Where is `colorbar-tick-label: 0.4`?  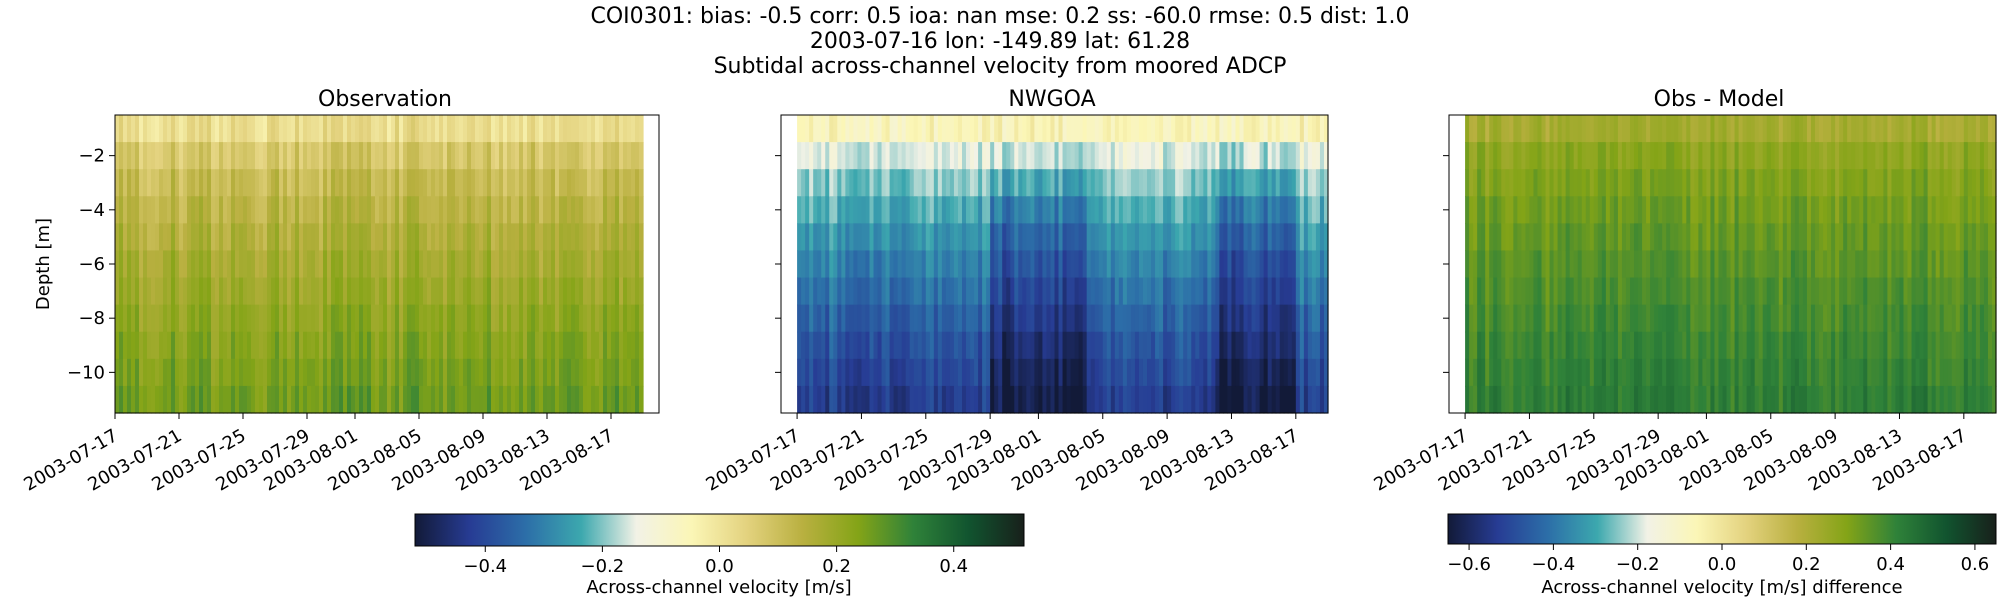 colorbar-tick-label: 0.4 is located at coordinates (1890, 564).